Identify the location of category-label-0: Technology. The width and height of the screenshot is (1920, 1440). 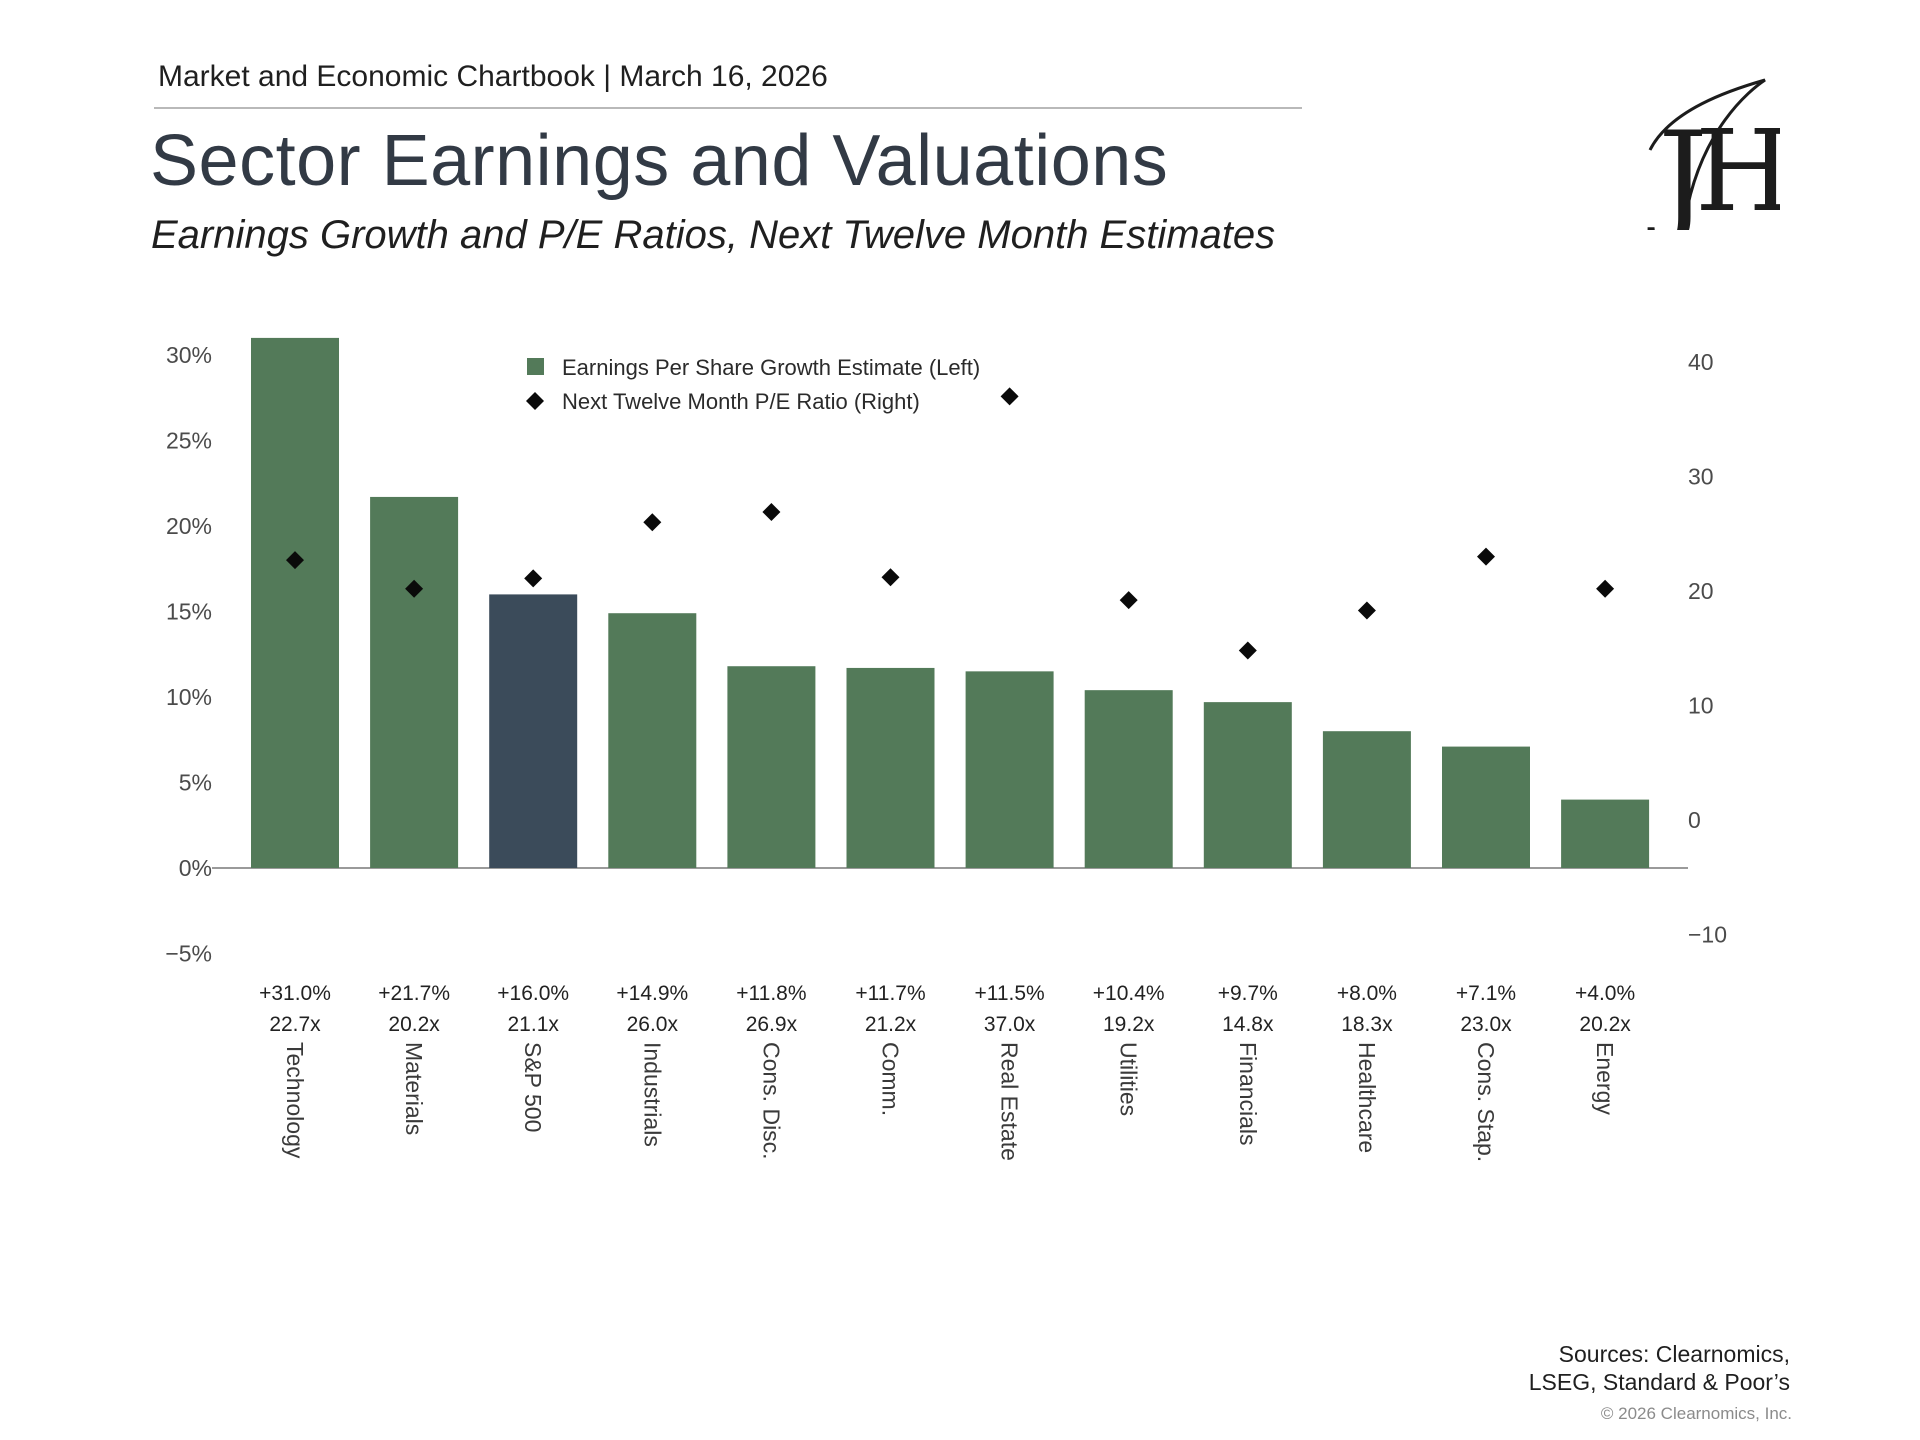
(295, 1100).